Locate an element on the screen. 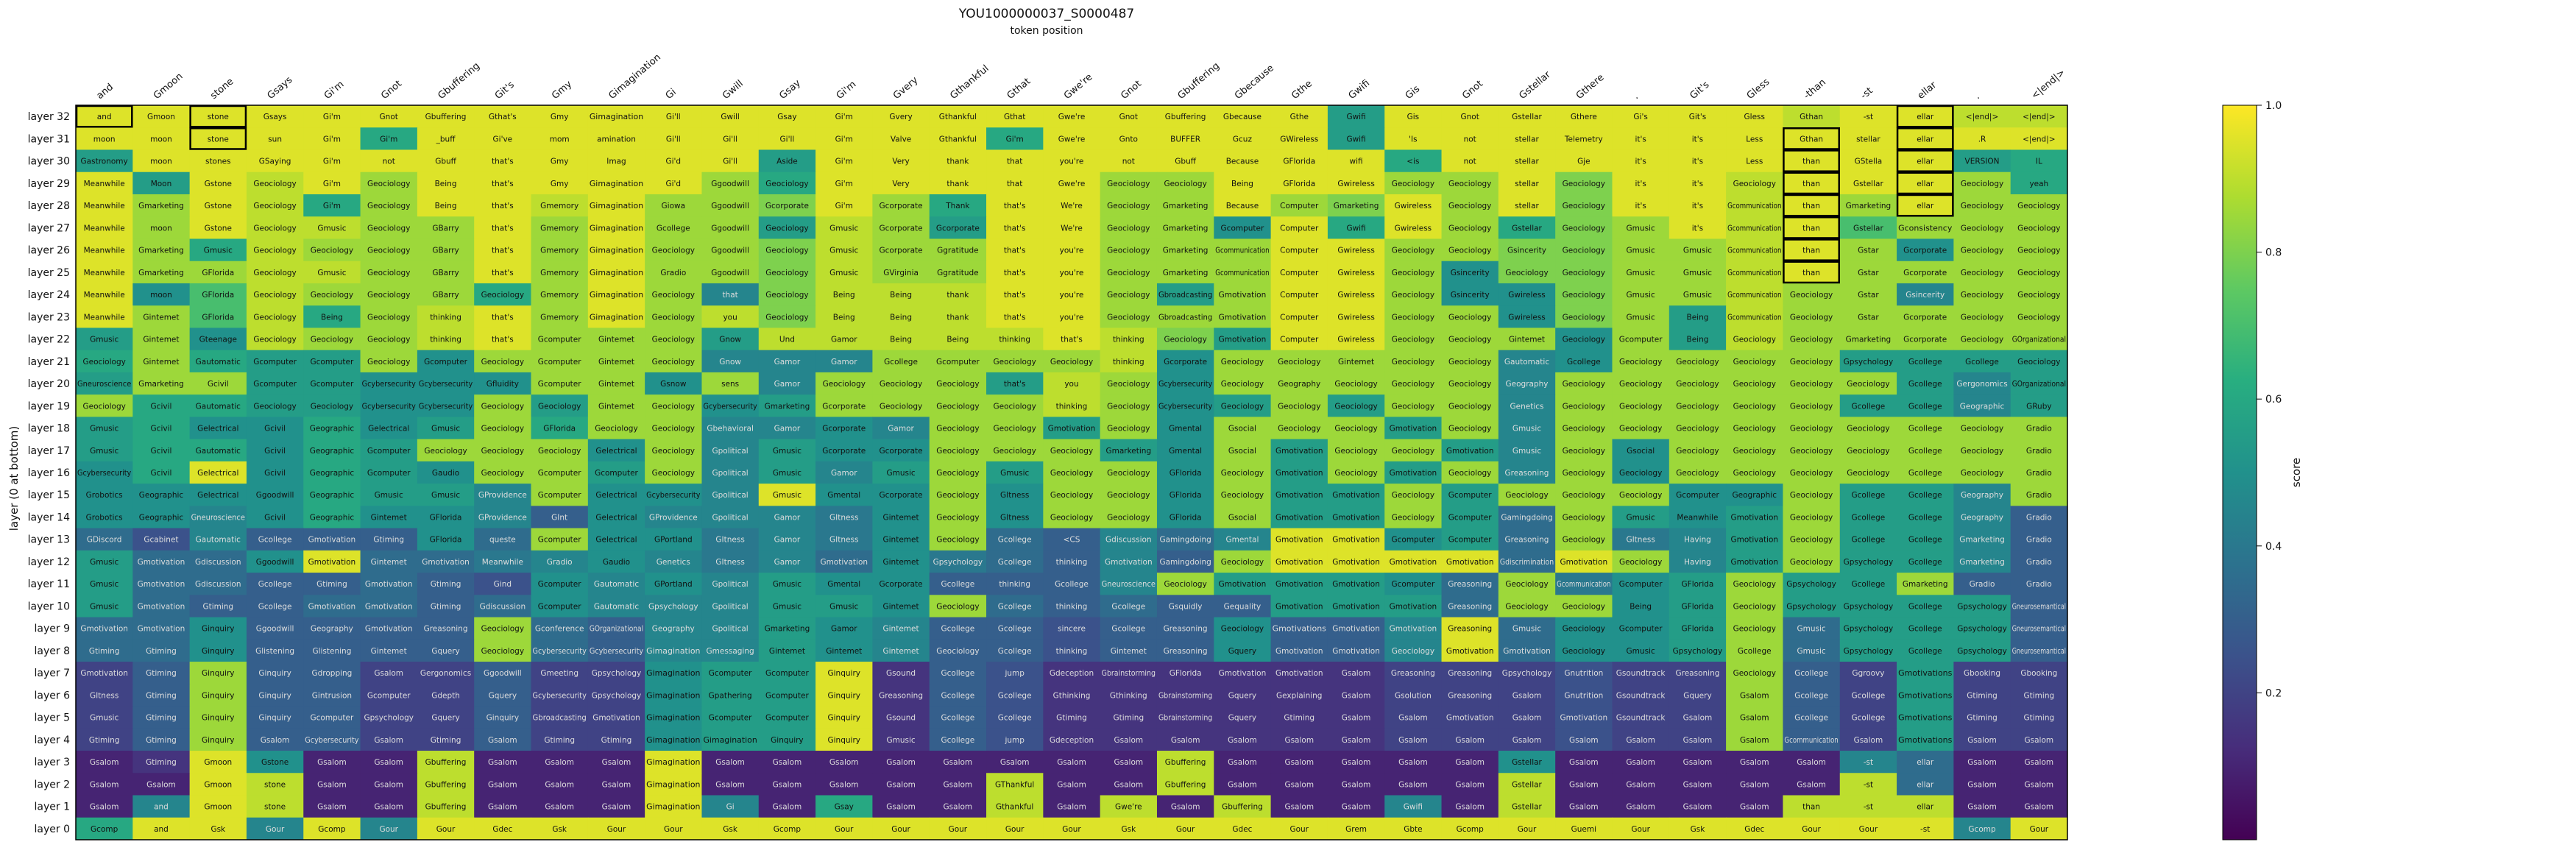  cell-token: that's is located at coordinates (1072, 340).